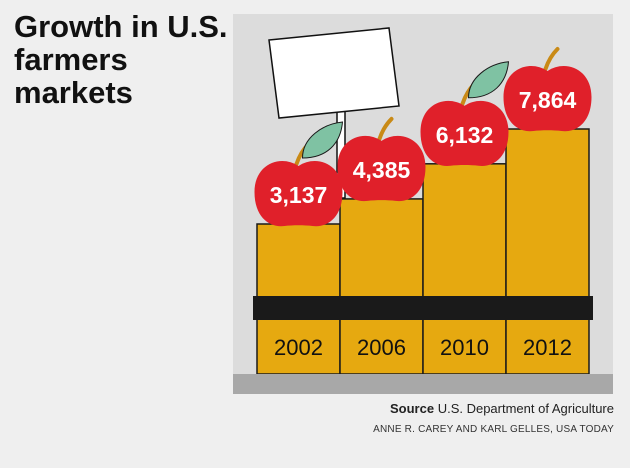 This screenshot has width=630, height=468. I want to click on page-title: Growth in U.S. farmers markets, so click(121, 59).